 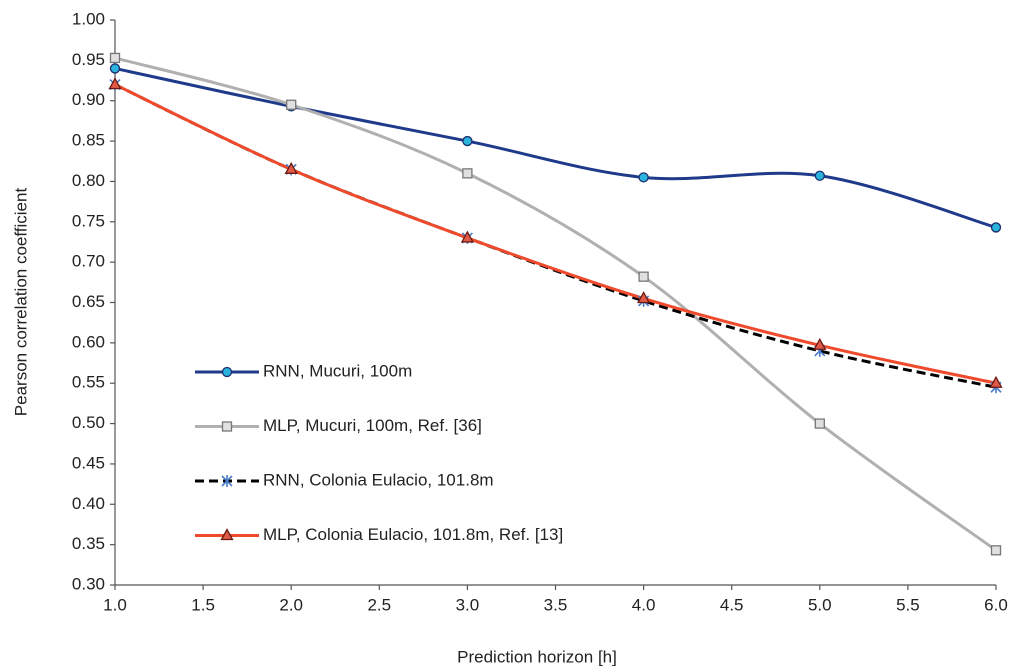 What do you see at coordinates (88, 583) in the screenshot?
I see `y-tick-label: 0.30` at bounding box center [88, 583].